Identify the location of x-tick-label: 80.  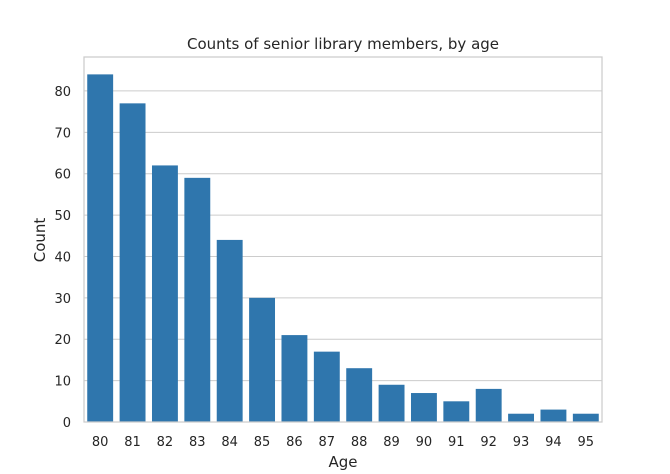
(100, 442).